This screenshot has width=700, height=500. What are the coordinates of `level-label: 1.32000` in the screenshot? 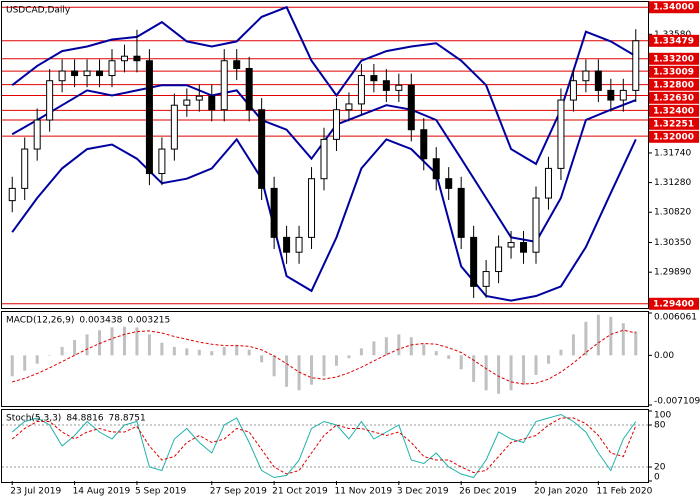 It's located at (673, 137).